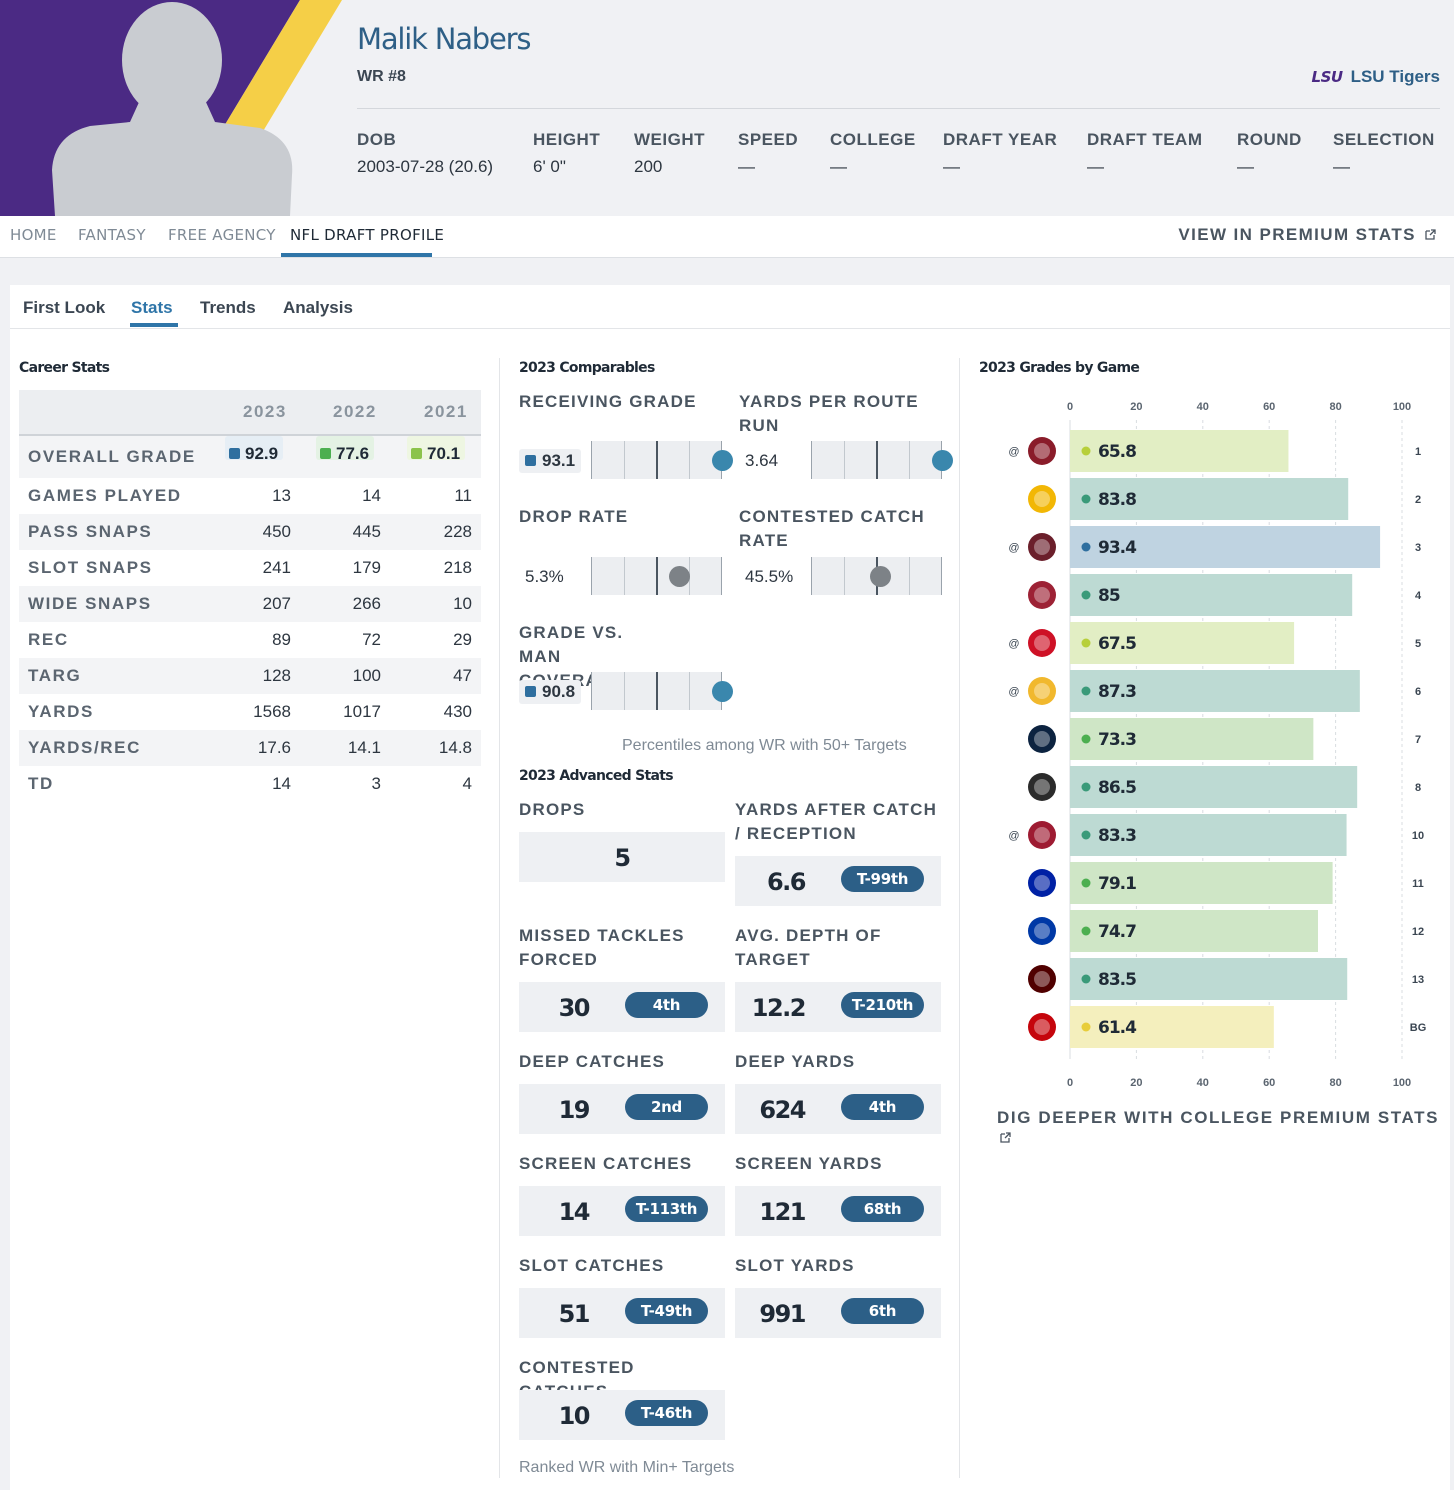 The height and width of the screenshot is (1490, 1454). I want to click on bio-label: SELECTION, so click(1384, 139).